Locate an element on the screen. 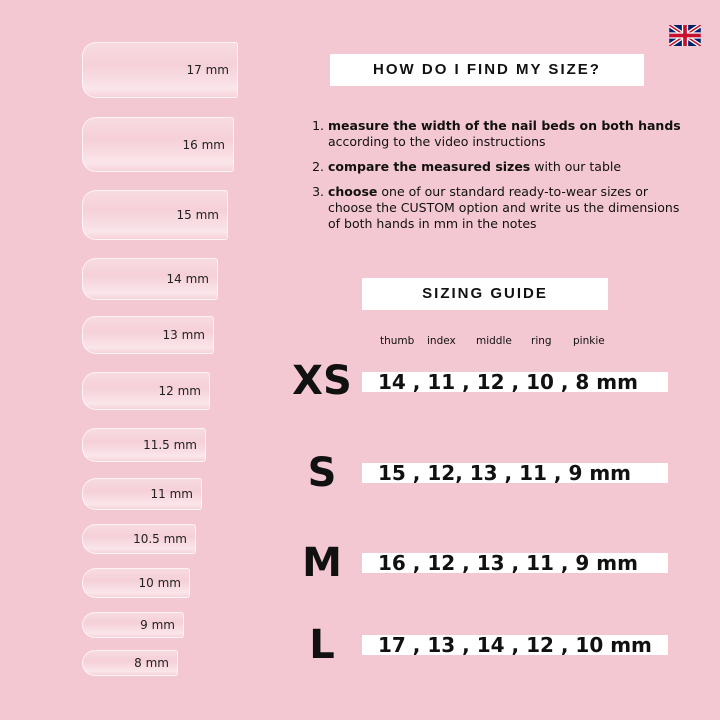  size-label-m: M is located at coordinates (322, 563).